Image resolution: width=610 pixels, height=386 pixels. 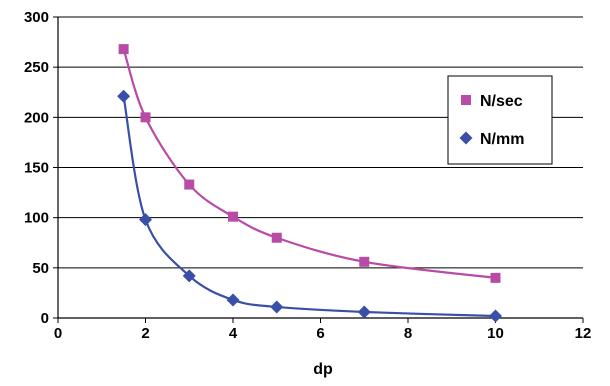 What do you see at coordinates (36, 67) in the screenshot?
I see `y-tick-label: 250` at bounding box center [36, 67].